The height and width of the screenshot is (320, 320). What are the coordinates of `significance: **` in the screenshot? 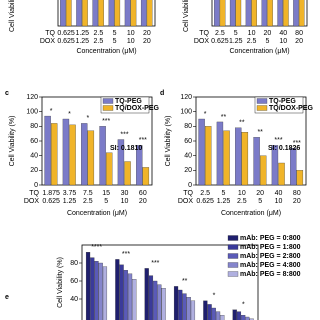 It's located at (260, 132).